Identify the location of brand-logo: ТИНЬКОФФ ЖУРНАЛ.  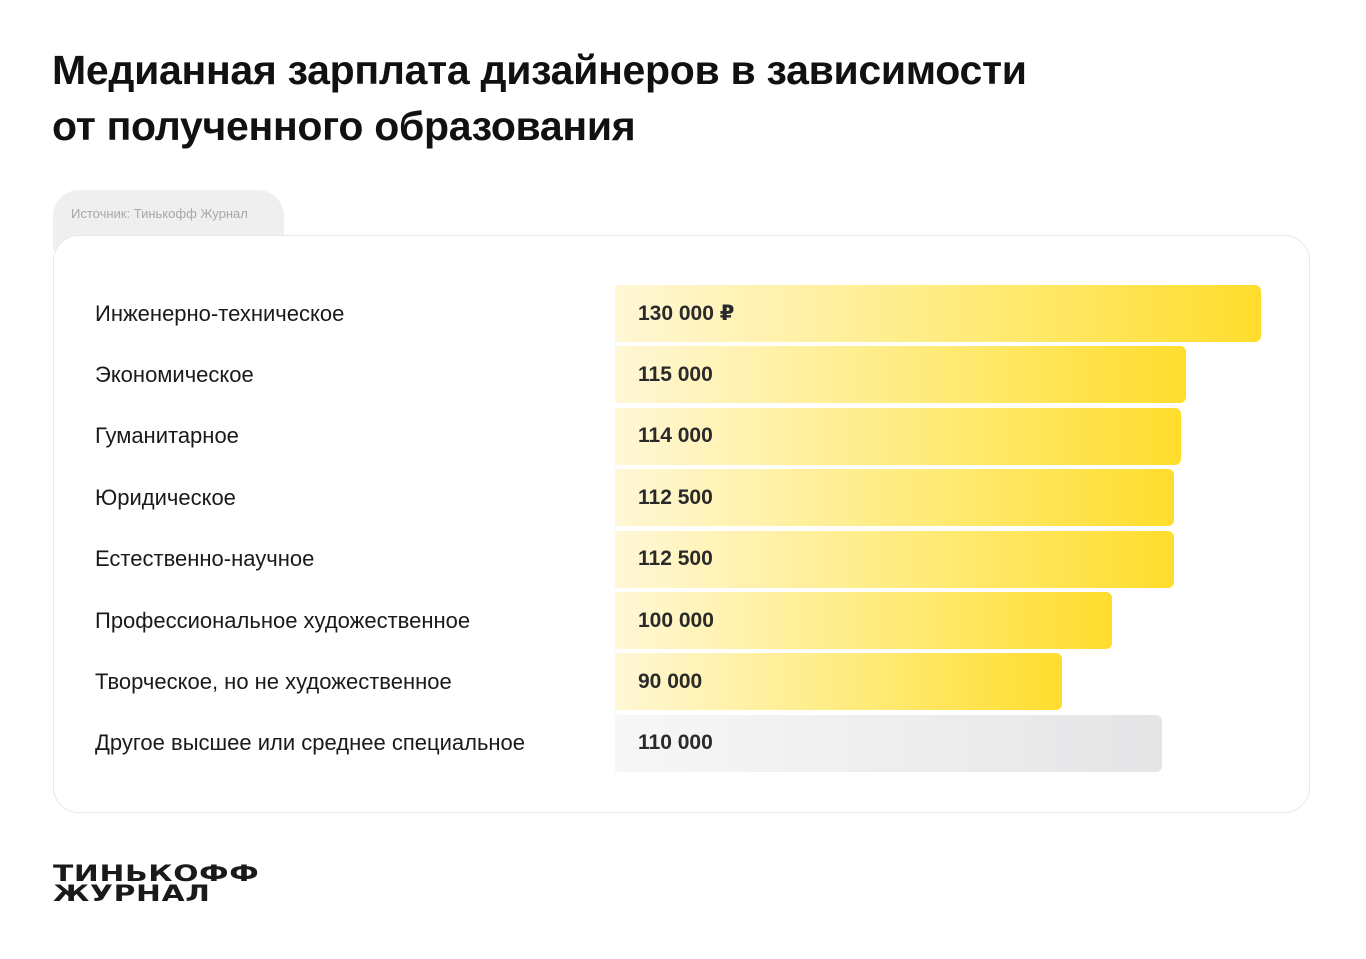
(156, 884).